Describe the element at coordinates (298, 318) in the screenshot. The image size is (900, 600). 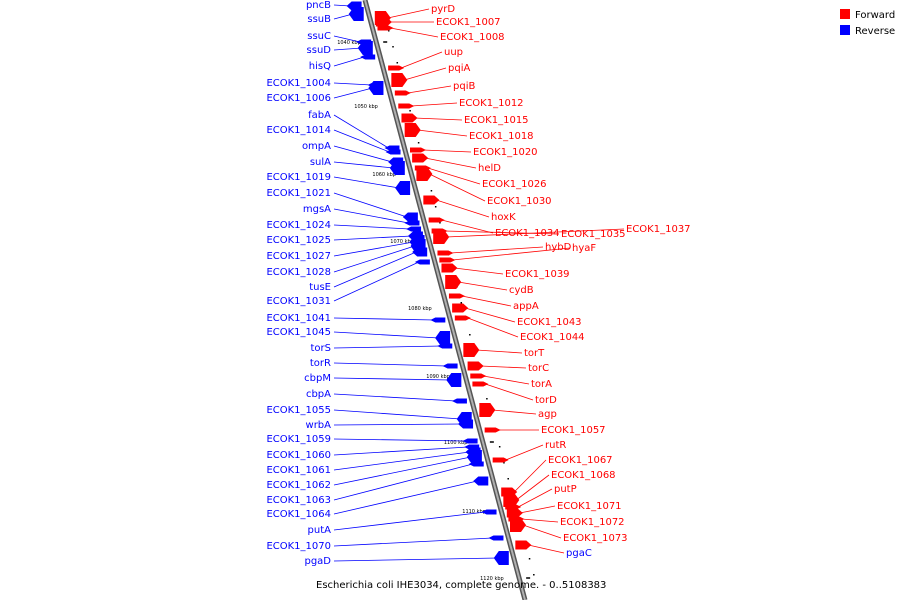
I see `gene-label-ecok1-1041: ECOK1_1041` at that location.